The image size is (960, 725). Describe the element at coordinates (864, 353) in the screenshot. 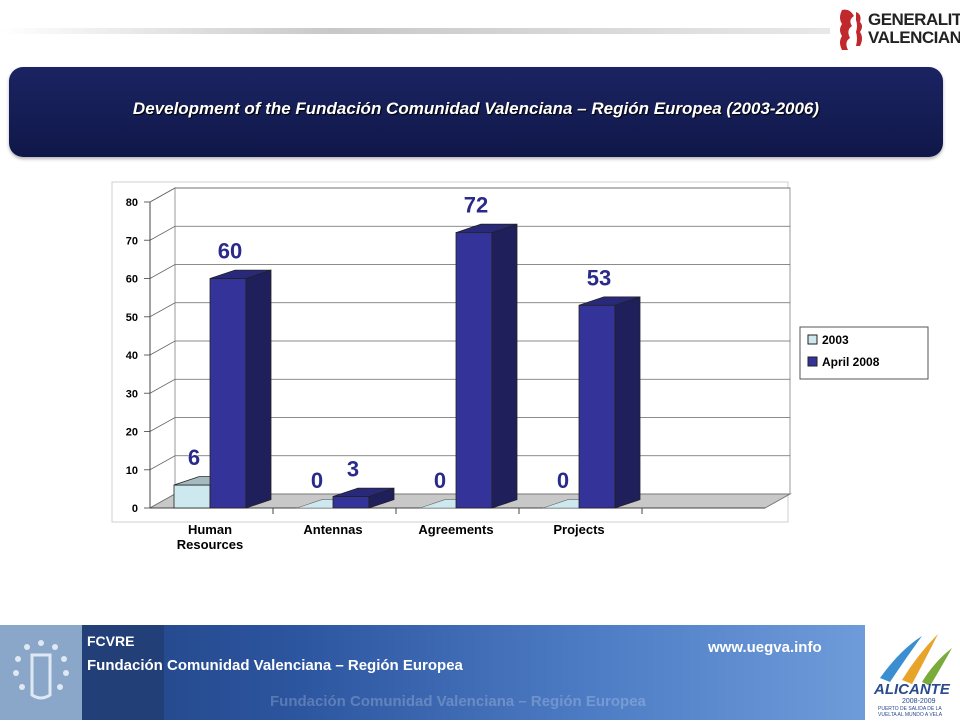

I see `legend-box` at that location.